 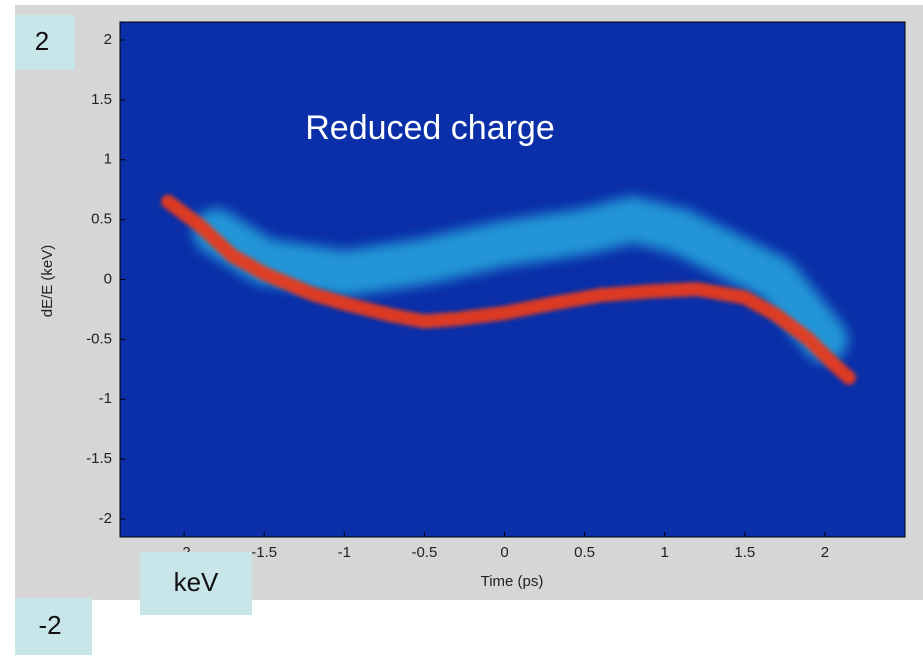 What do you see at coordinates (108, 39) in the screenshot?
I see `y-tick-label: 2` at bounding box center [108, 39].